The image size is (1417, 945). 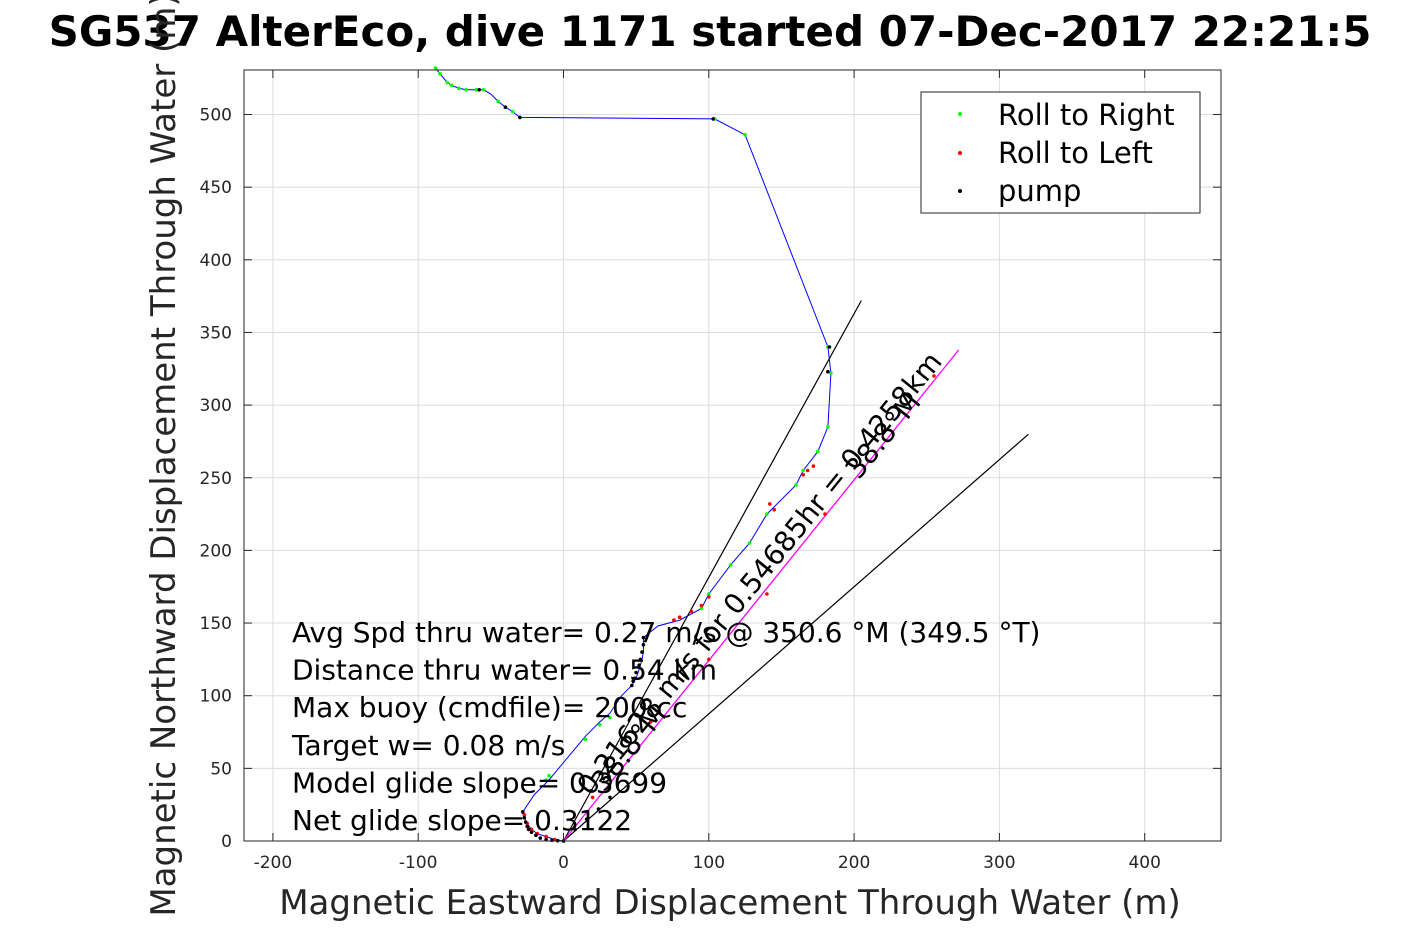 I want to click on y-tick-label: 450, so click(x=216, y=188).